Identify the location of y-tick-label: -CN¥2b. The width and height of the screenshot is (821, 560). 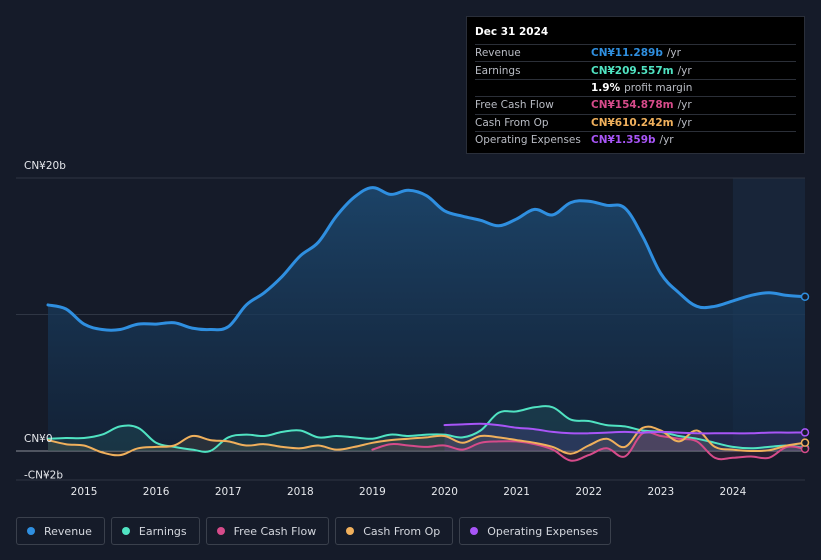
(43, 475).